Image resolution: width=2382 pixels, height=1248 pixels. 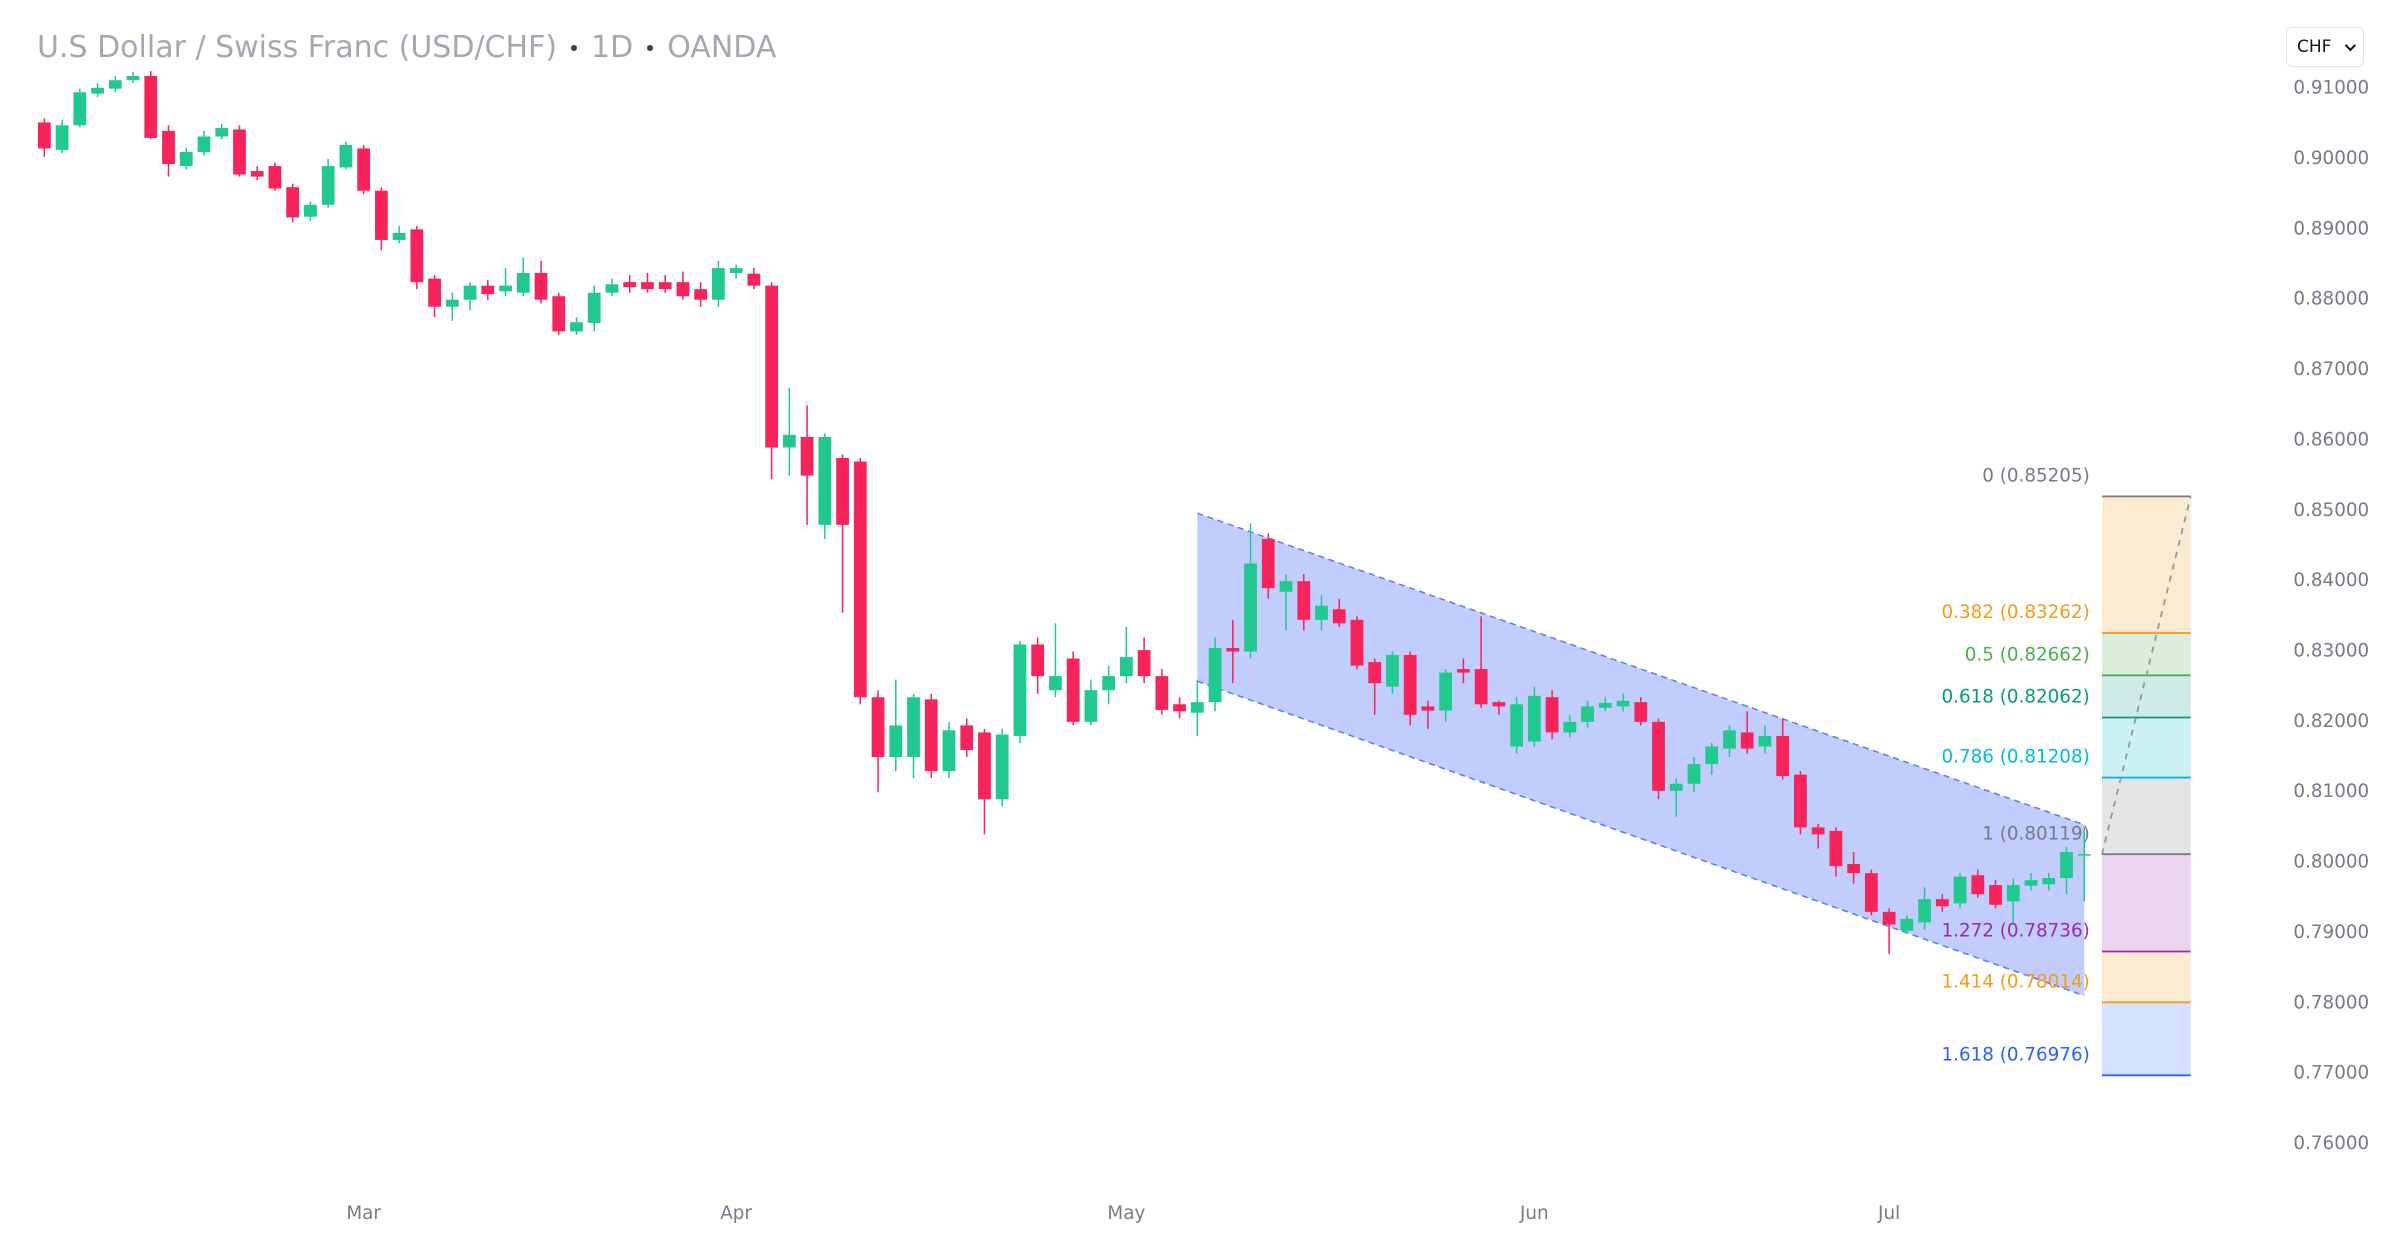 What do you see at coordinates (2036, 833) in the screenshot?
I see `fib-label: 1 (0.80119)` at bounding box center [2036, 833].